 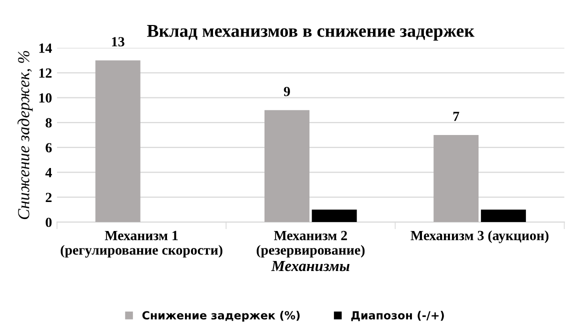 I want to click on x-tick-label: Механизм 2 (резервирование), so click(x=310, y=244).